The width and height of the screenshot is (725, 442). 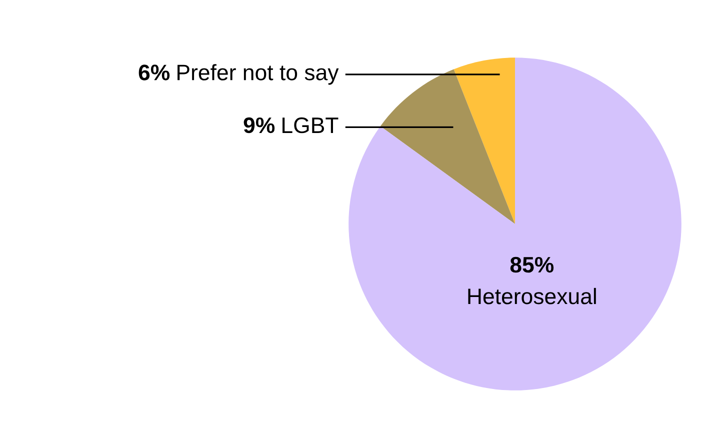 What do you see at coordinates (258, 74) in the screenshot?
I see `slice-label: Prefer not to say` at bounding box center [258, 74].